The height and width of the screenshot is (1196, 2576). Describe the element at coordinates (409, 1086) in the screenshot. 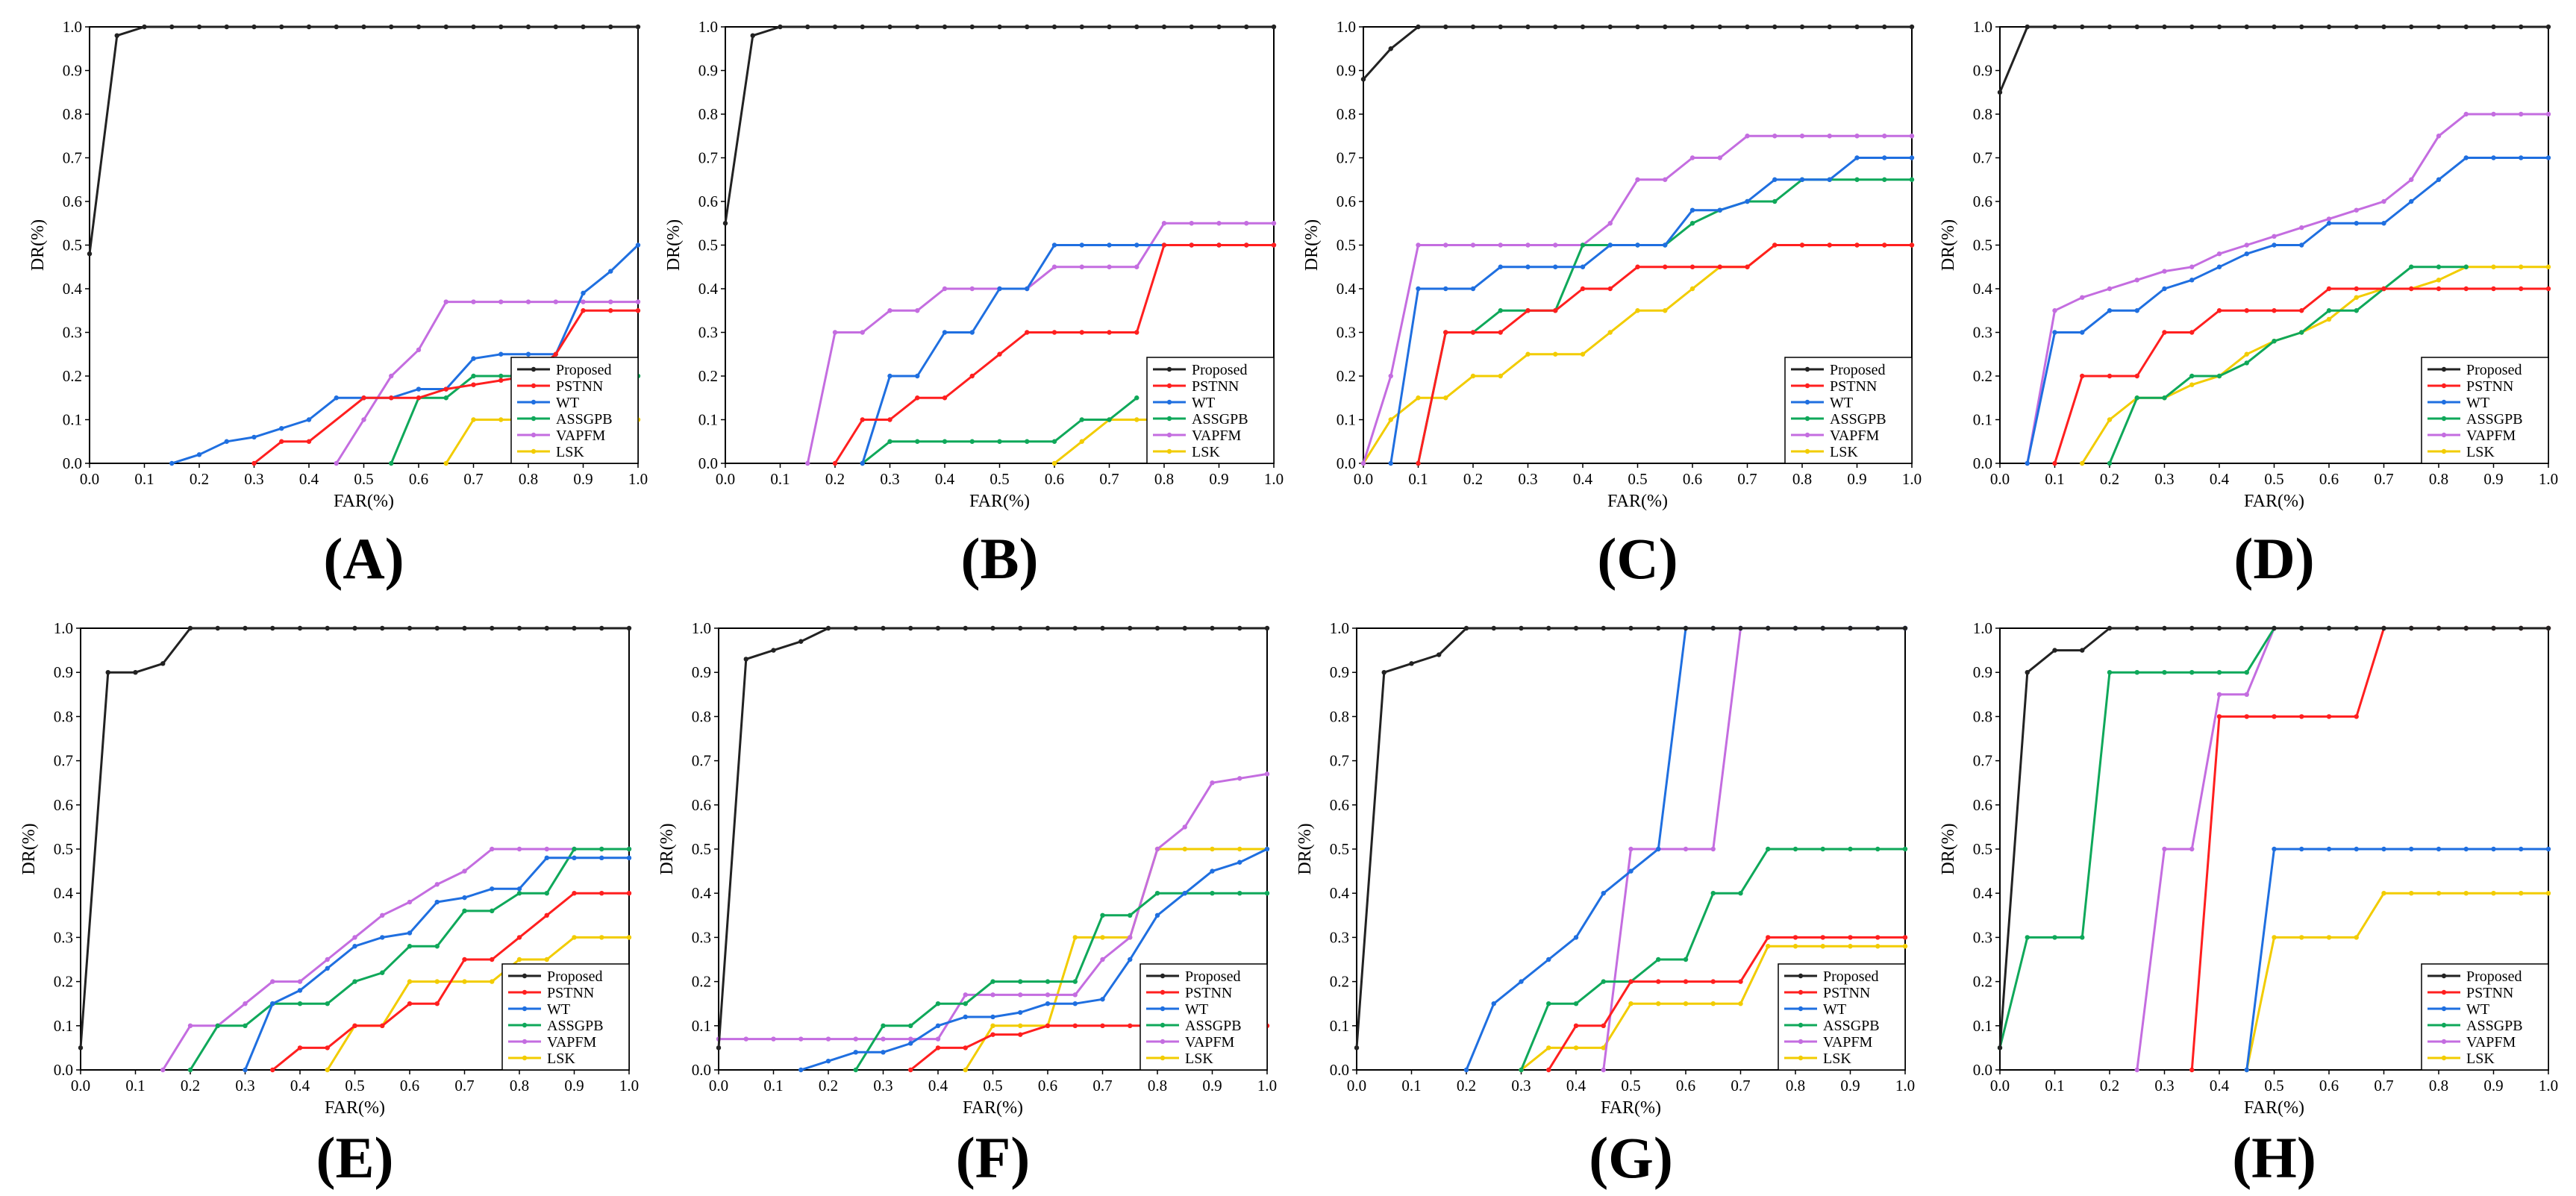

I see `x-tick-label: 0.6` at that location.